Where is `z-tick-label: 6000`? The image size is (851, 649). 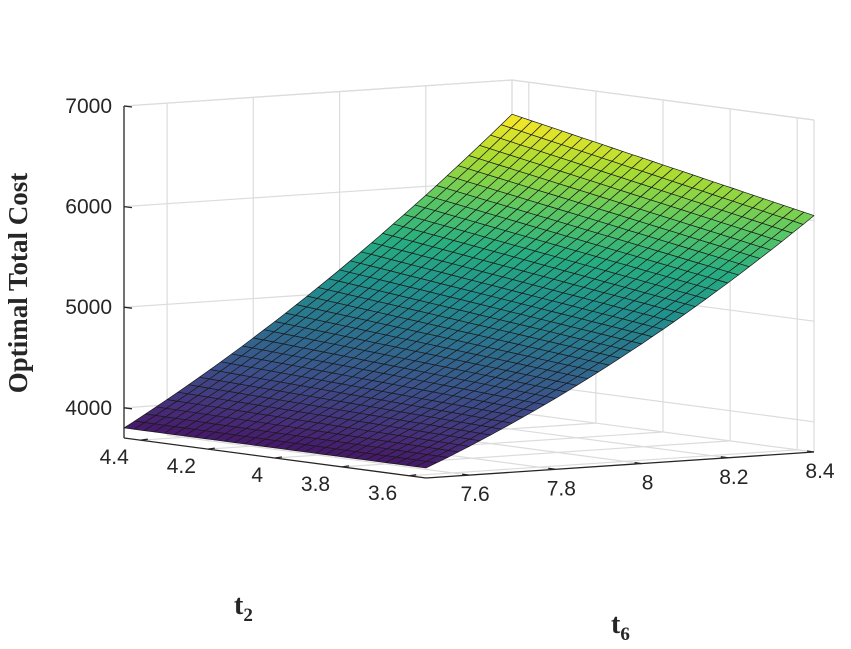
z-tick-label: 6000 is located at coordinates (88, 207).